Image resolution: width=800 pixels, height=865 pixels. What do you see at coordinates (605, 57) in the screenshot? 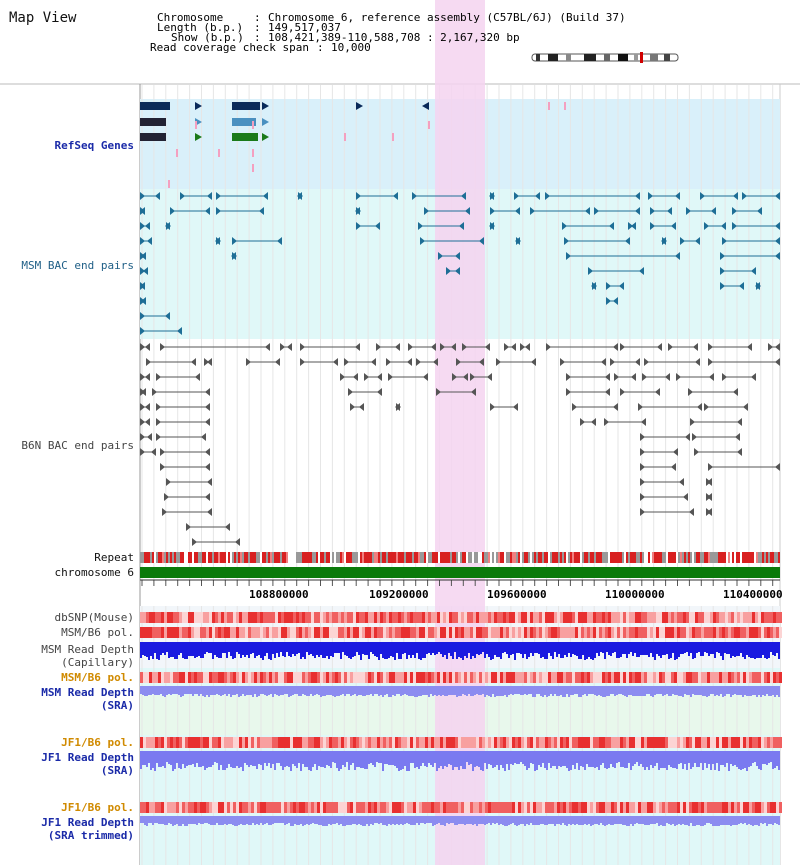
I see `chromosome-ideogram` at bounding box center [605, 57].